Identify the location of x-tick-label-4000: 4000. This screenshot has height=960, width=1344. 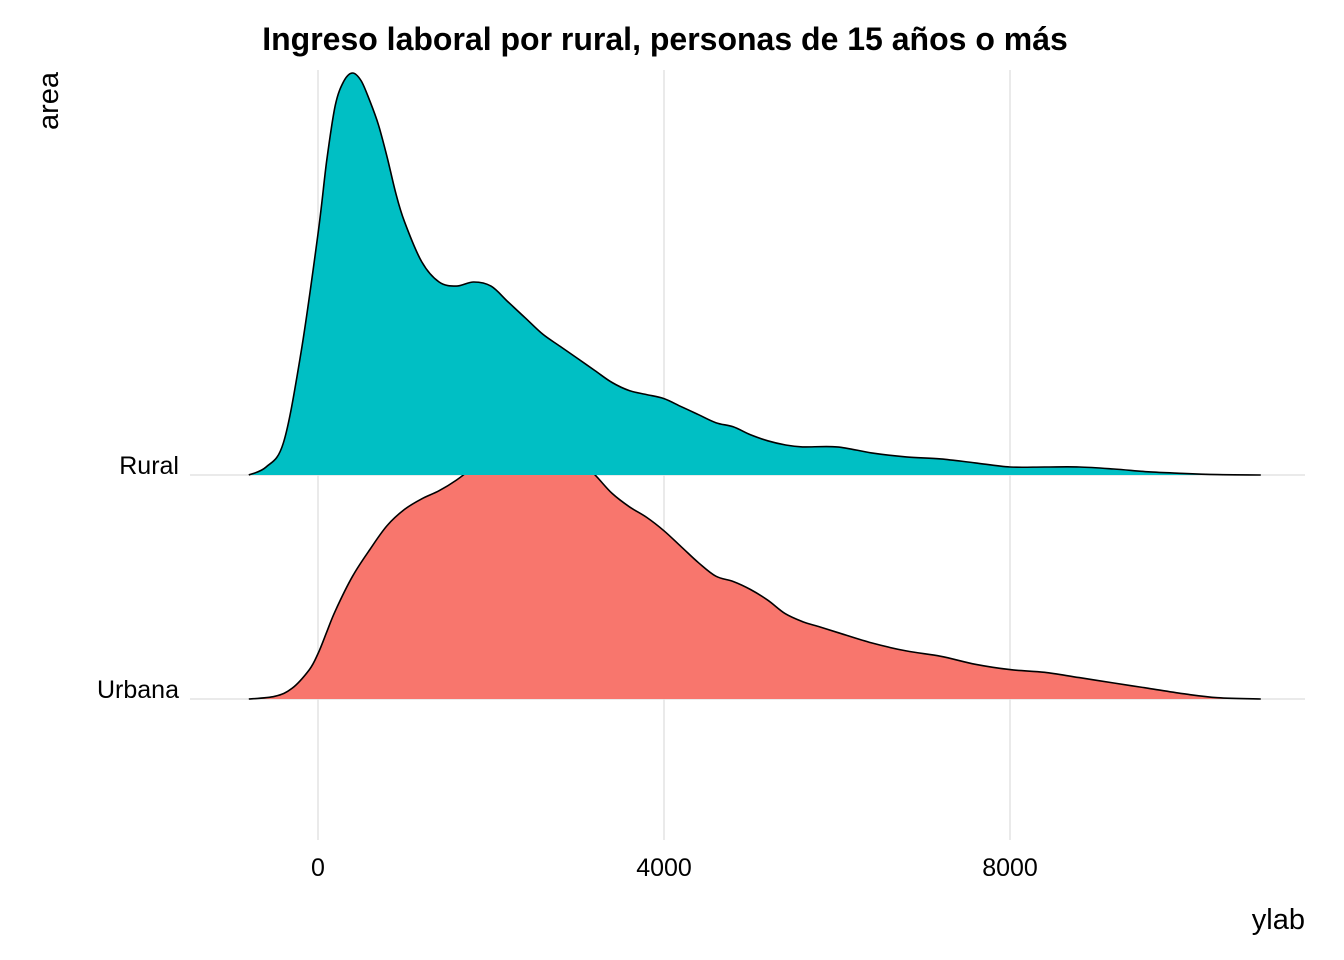
(664, 868).